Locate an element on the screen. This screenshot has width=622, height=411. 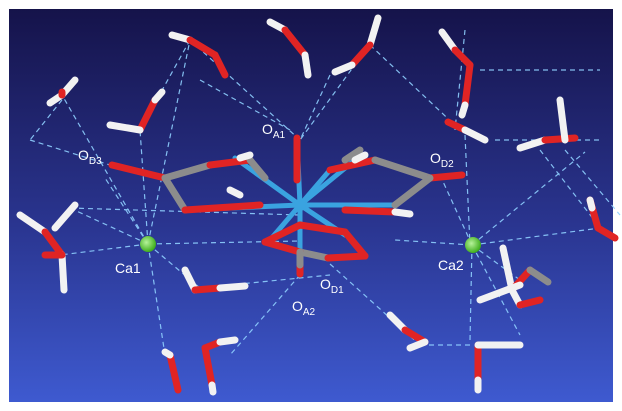
label-ca1: Ca1 is located at coordinates (128, 268).